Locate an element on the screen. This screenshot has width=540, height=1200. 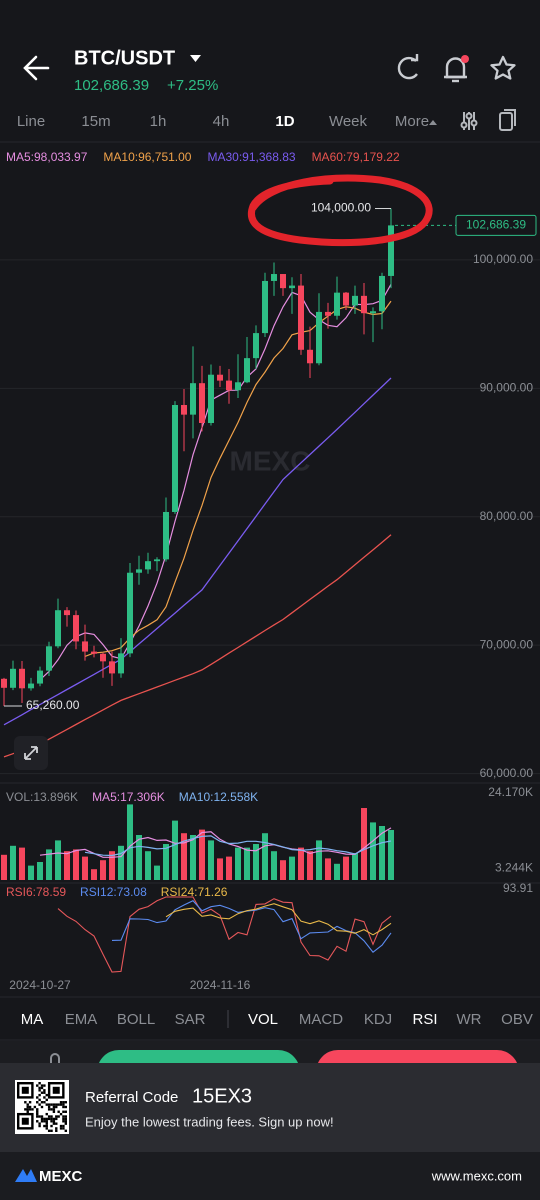
footer-url: www.mexc.com is located at coordinates (476, 1175).